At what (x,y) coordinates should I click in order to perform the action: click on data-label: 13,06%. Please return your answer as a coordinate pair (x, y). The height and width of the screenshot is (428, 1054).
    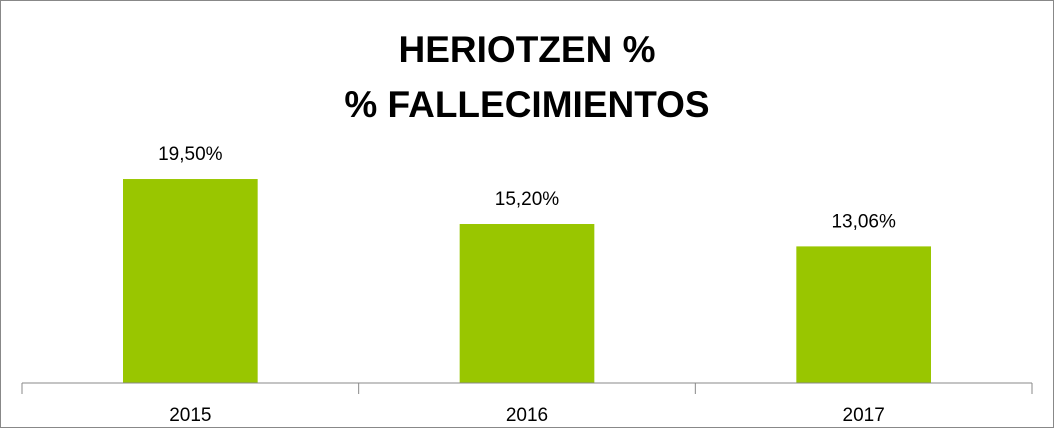
    Looking at the image, I should click on (863, 221).